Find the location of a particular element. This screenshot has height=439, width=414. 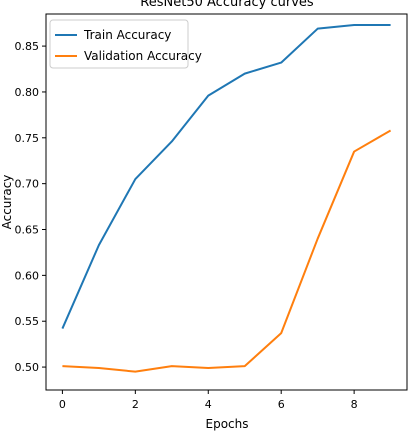

legend-box is located at coordinates (119, 44).